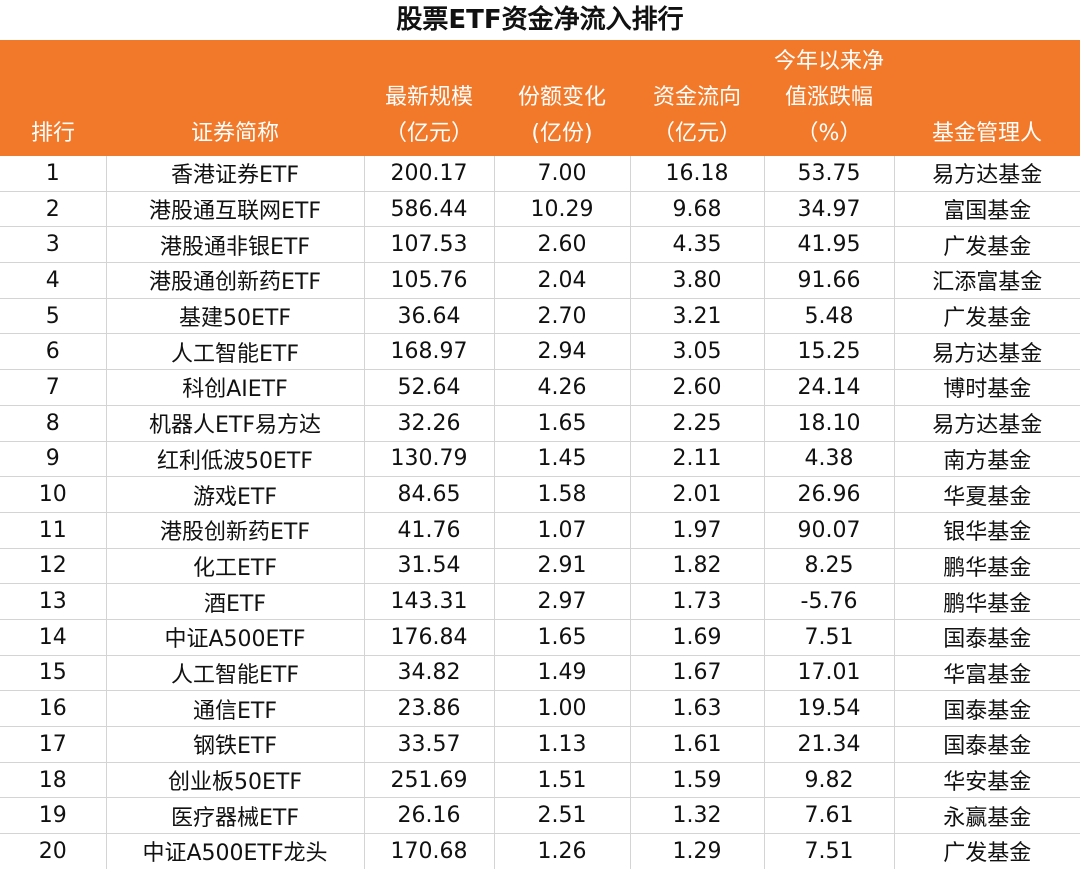  What do you see at coordinates (53, 530) in the screenshot?
I see `cell-rank: 11` at bounding box center [53, 530].